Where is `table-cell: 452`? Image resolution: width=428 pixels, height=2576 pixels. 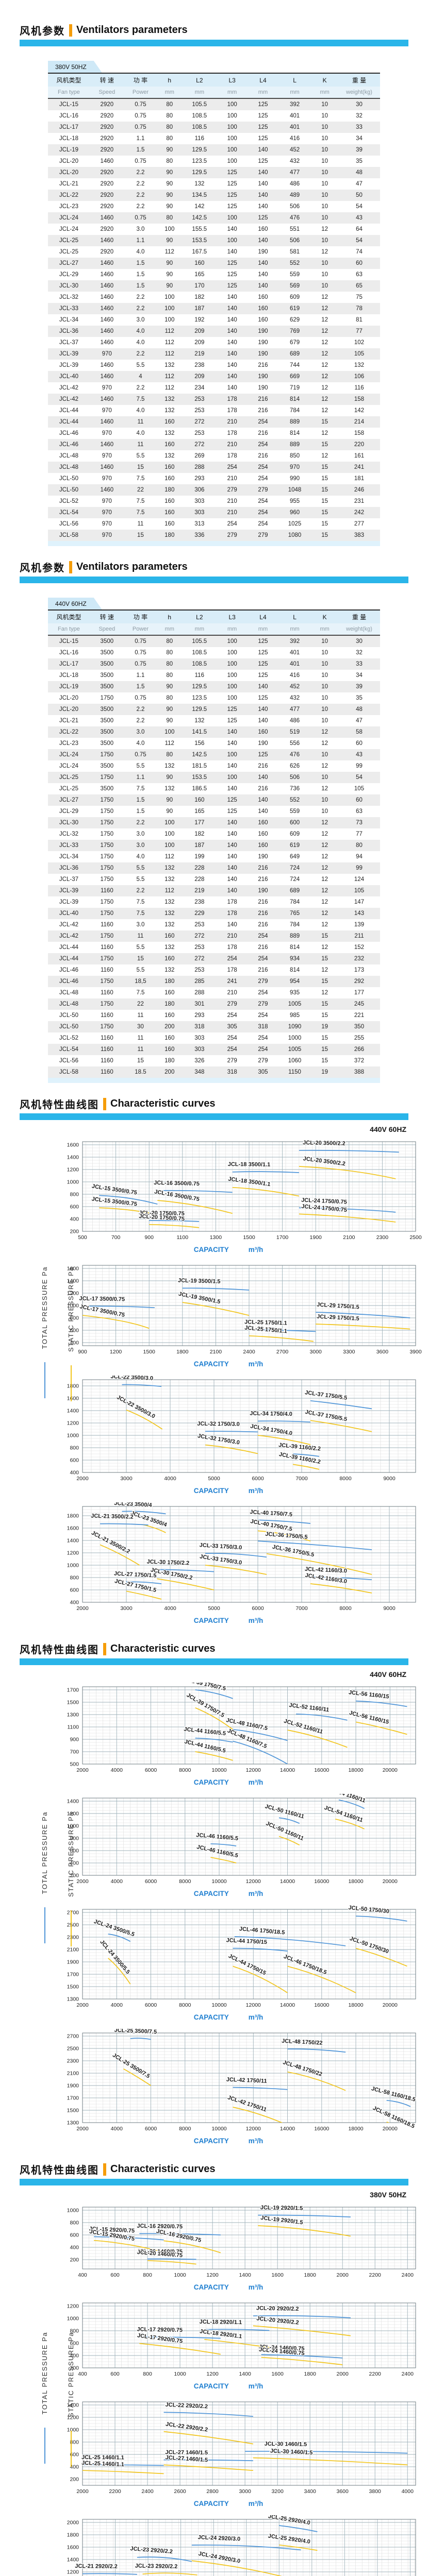 table-cell: 452 is located at coordinates (294, 687).